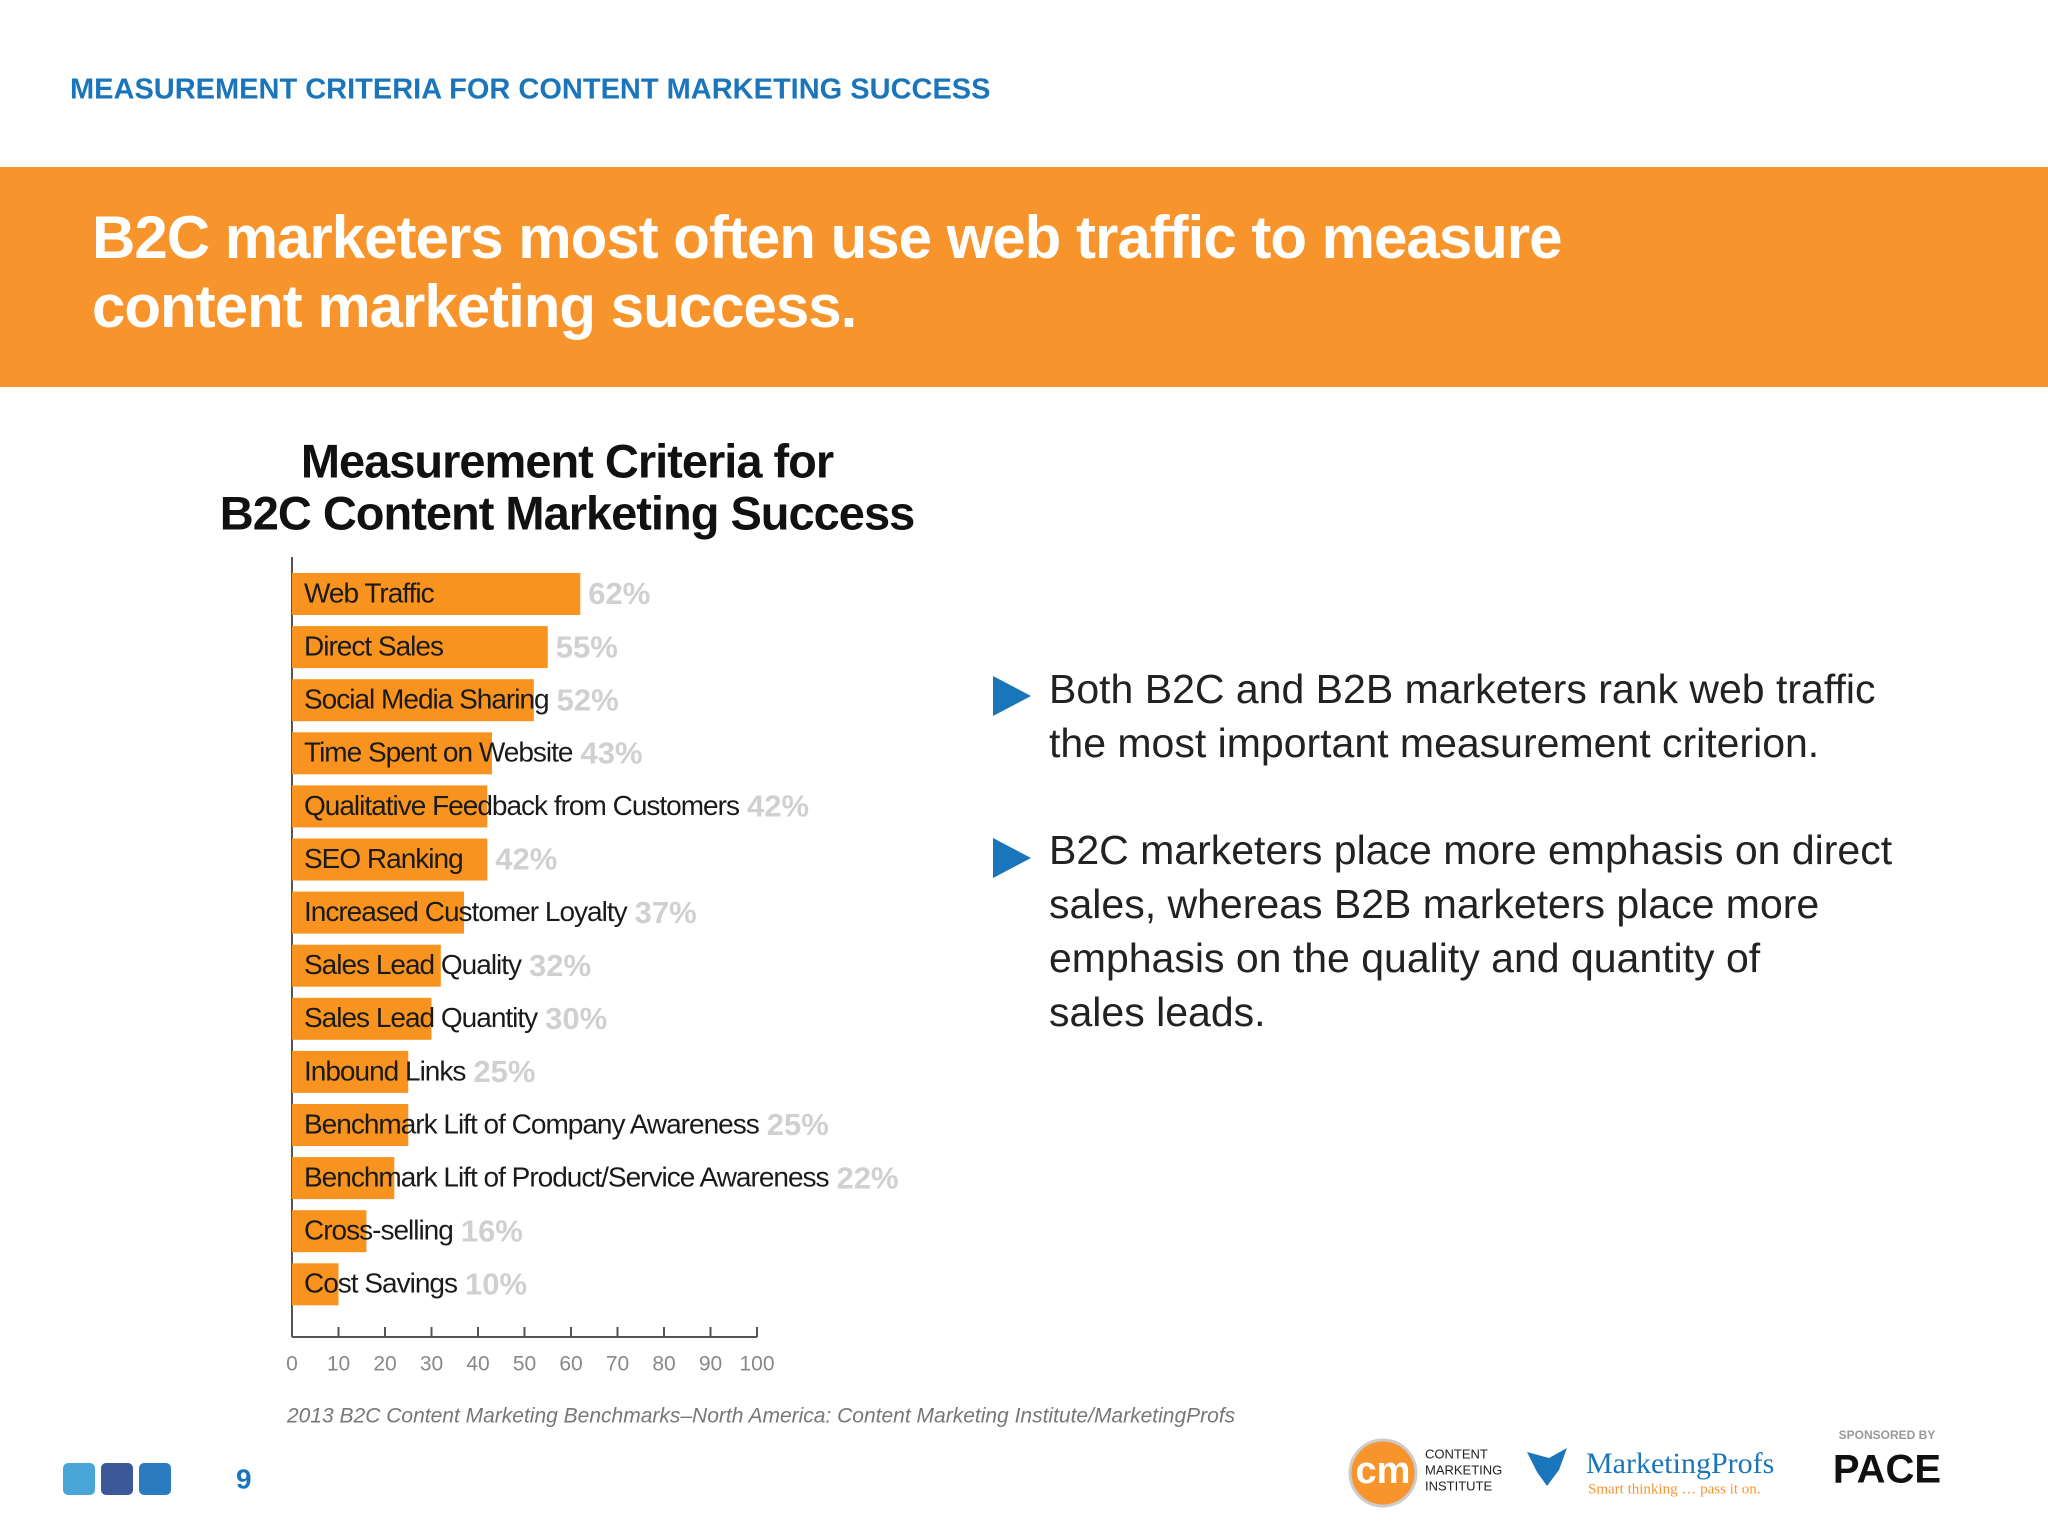 This screenshot has width=2048, height=1536. I want to click on value-label: 37%, so click(666, 912).